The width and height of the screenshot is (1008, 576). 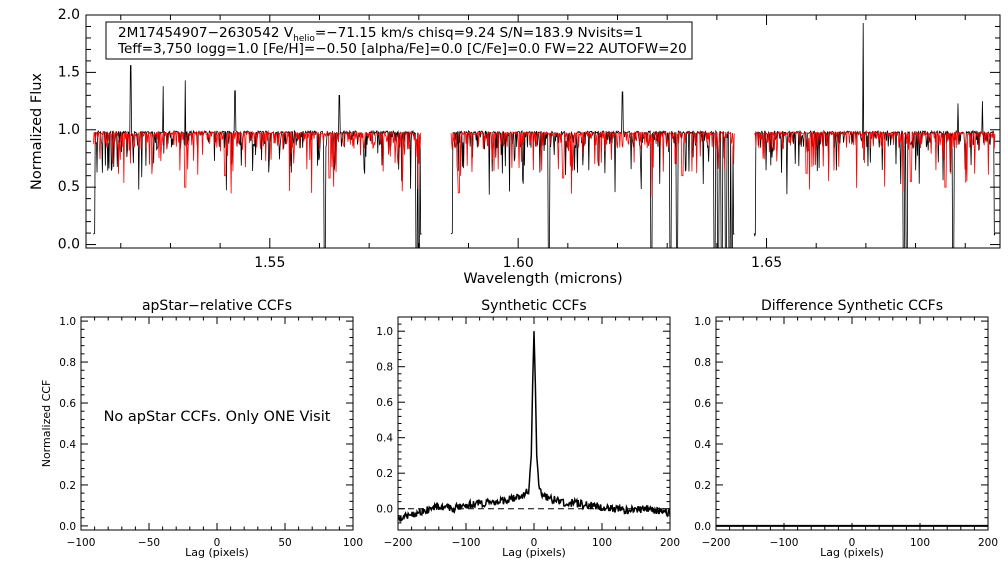 I want to click on apstar-ccf-y-tick-label: 0.8, so click(x=67, y=363).